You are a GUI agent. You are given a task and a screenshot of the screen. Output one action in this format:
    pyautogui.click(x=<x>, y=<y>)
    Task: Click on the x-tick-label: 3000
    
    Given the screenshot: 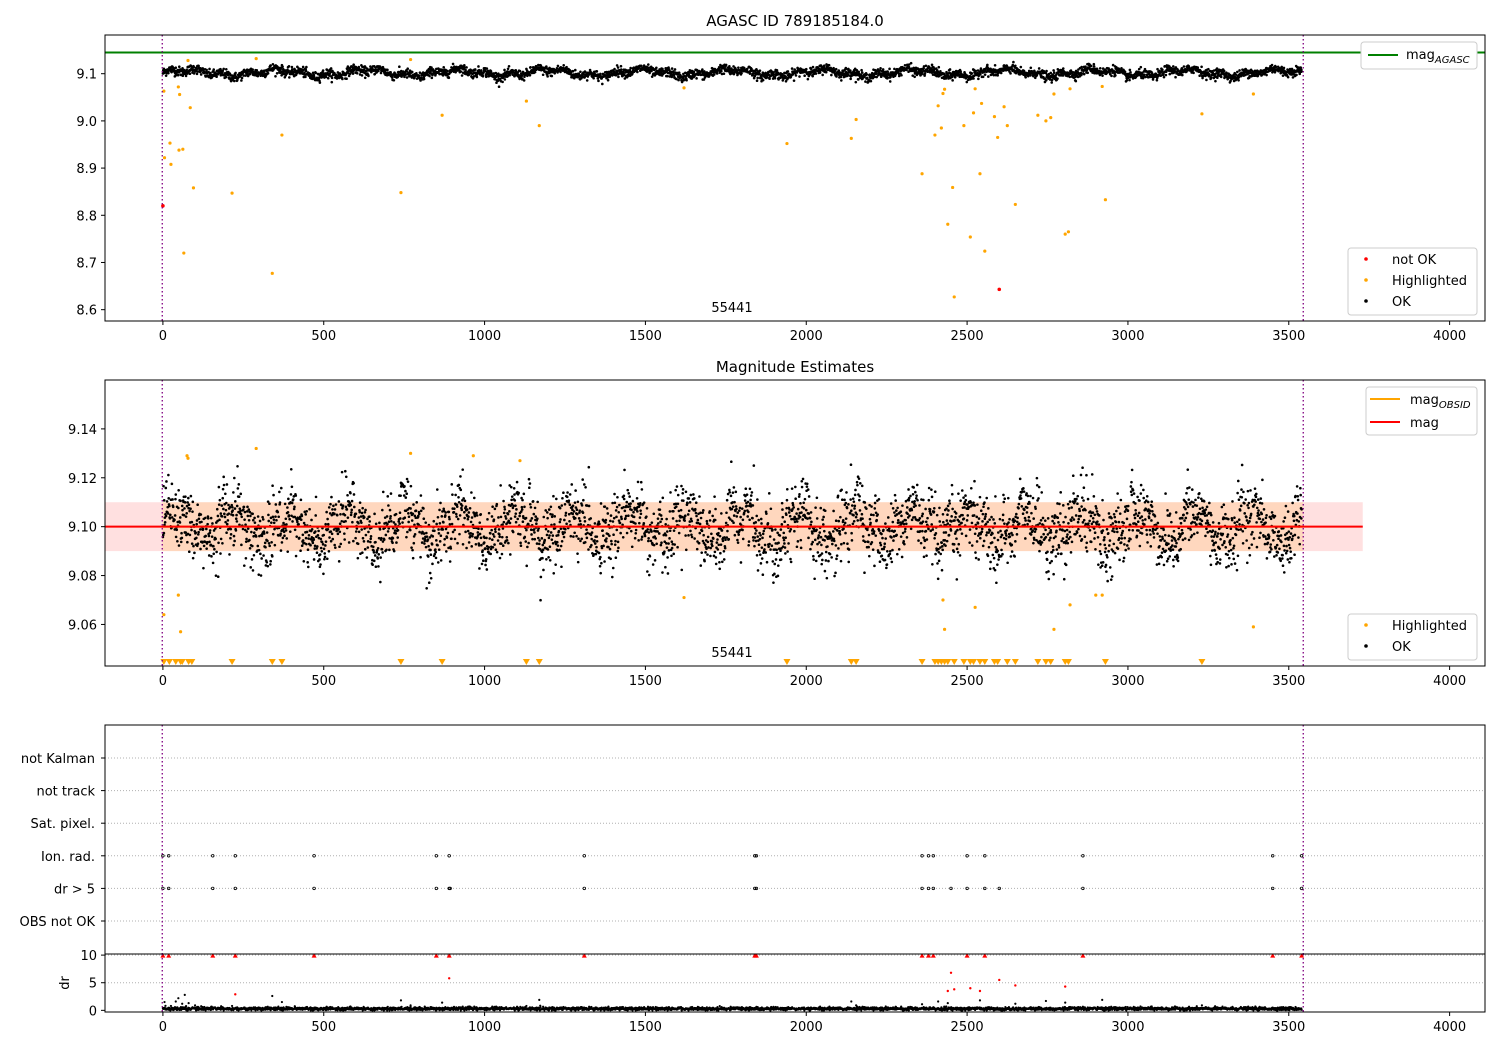 What is the action you would take?
    pyautogui.click(x=1127, y=336)
    